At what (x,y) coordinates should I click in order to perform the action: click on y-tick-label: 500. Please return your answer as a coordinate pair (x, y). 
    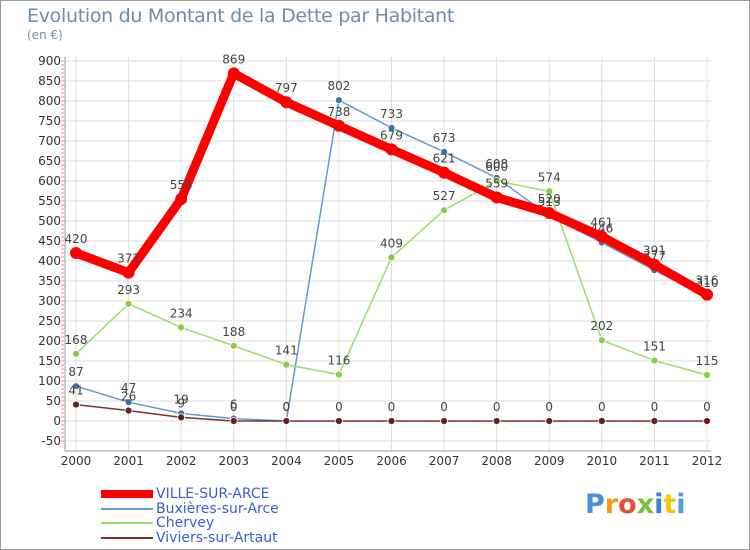
    Looking at the image, I should click on (49, 221).